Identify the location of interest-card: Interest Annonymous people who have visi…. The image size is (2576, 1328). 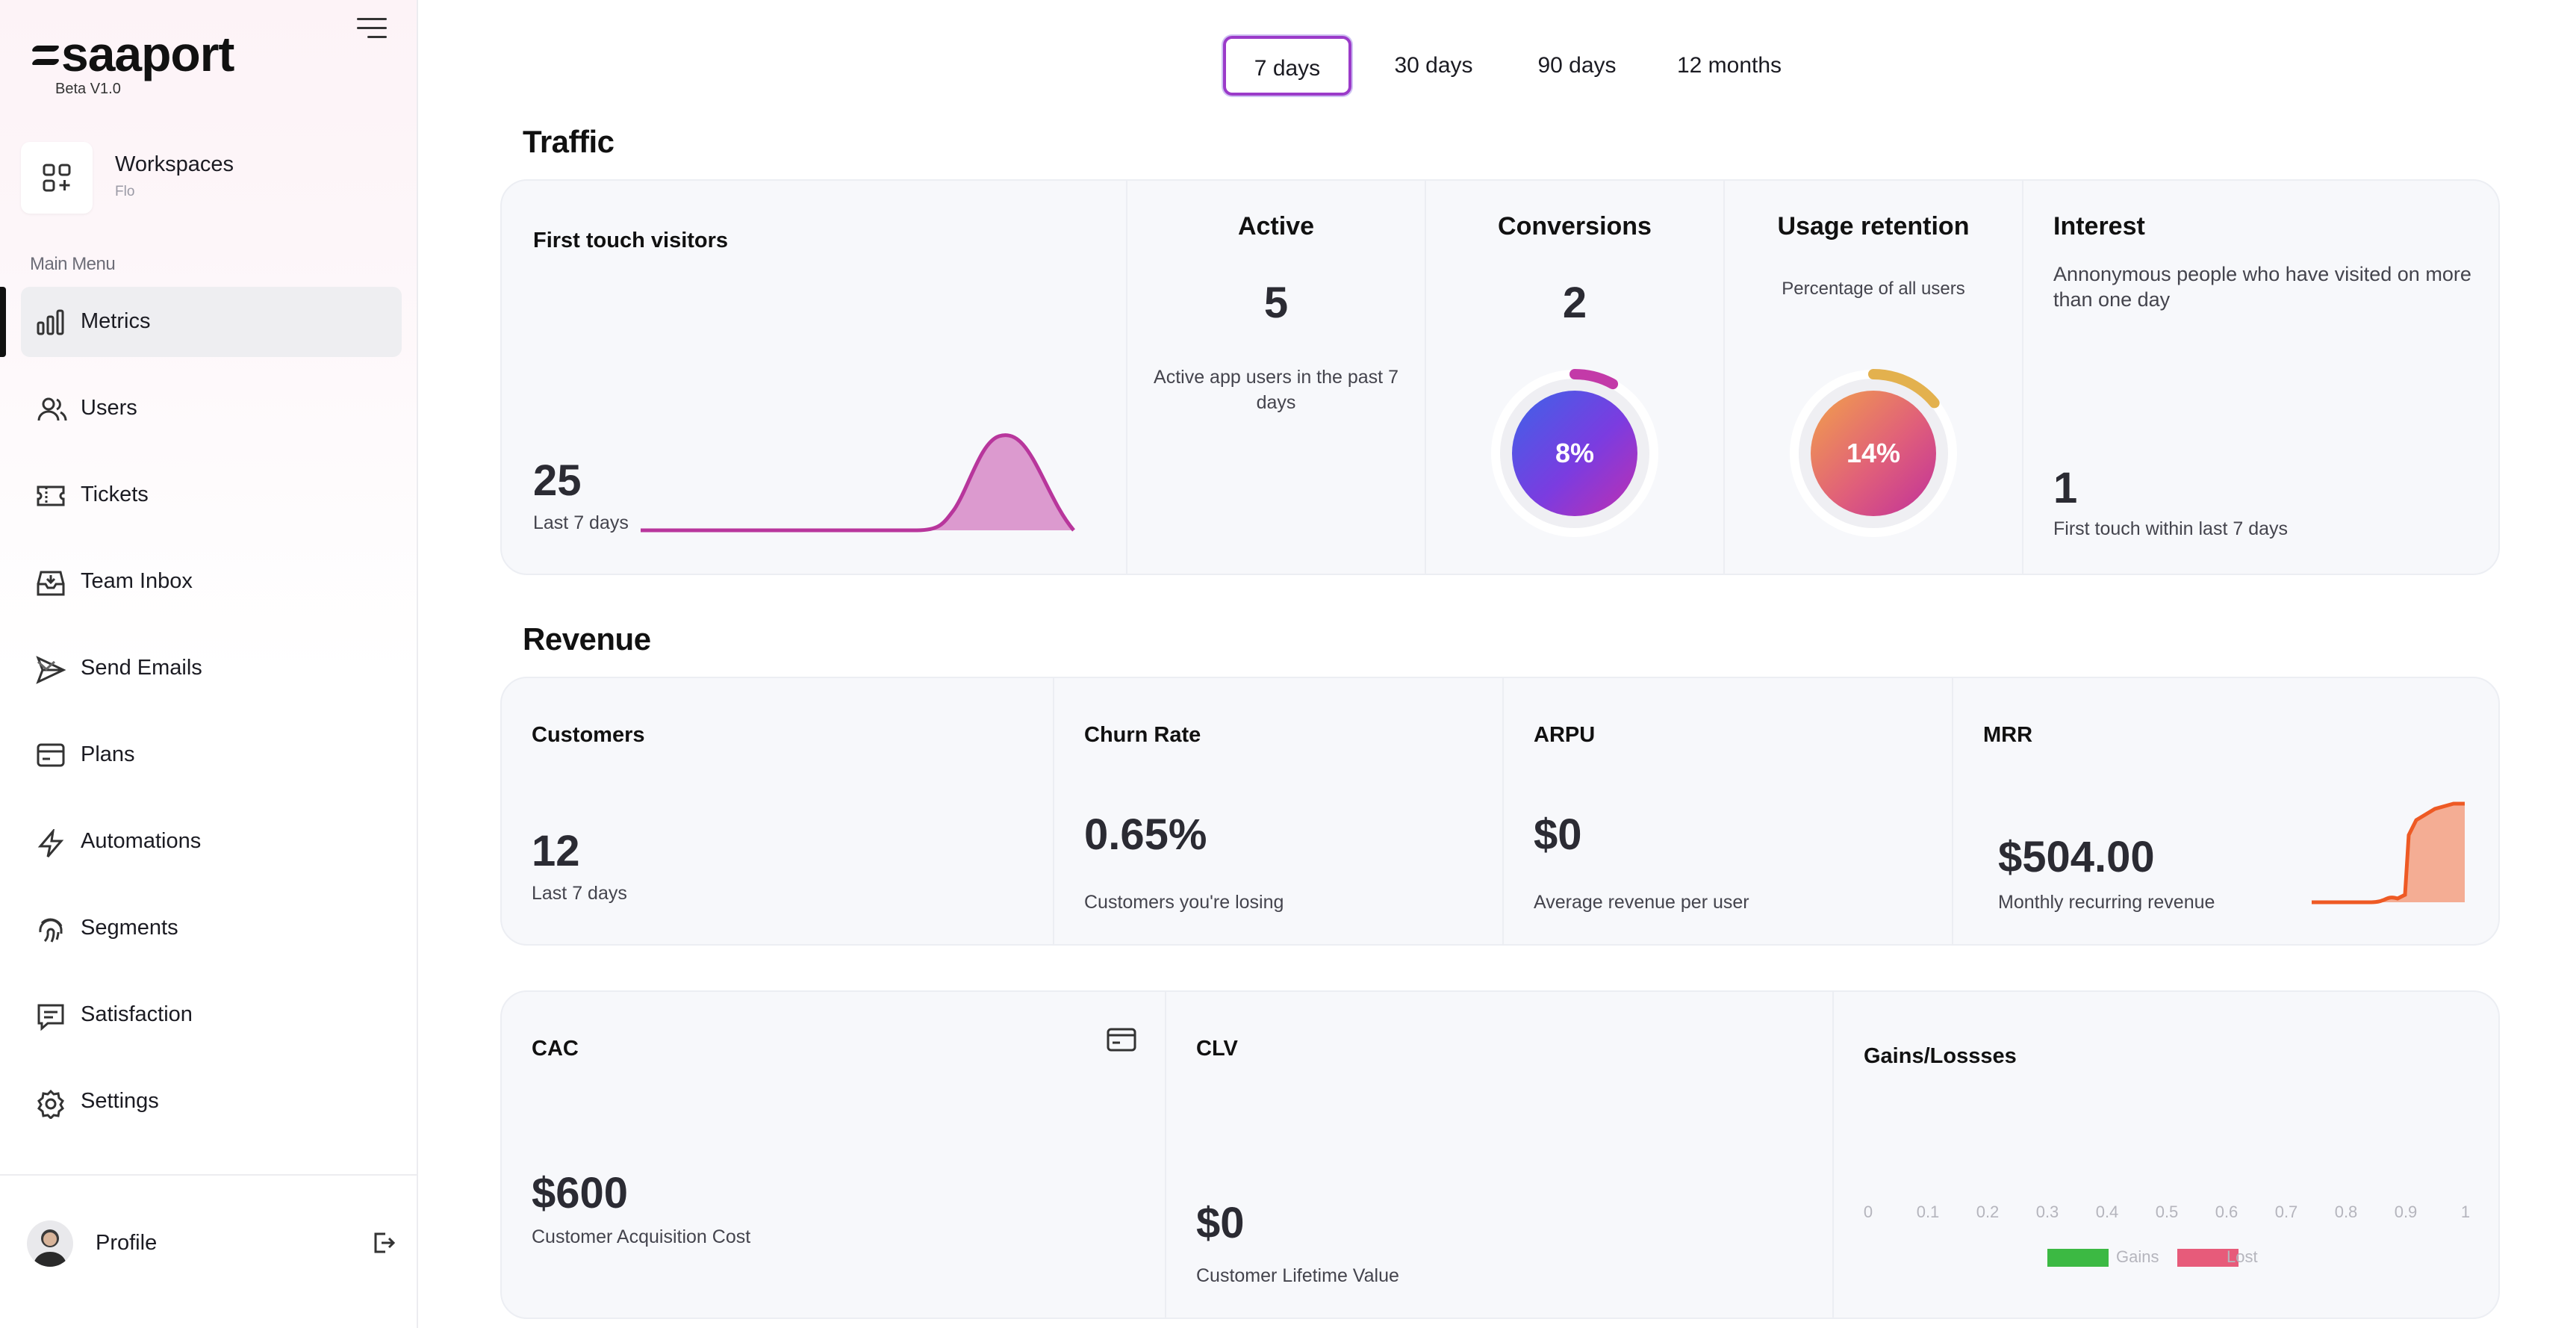
(2261, 377).